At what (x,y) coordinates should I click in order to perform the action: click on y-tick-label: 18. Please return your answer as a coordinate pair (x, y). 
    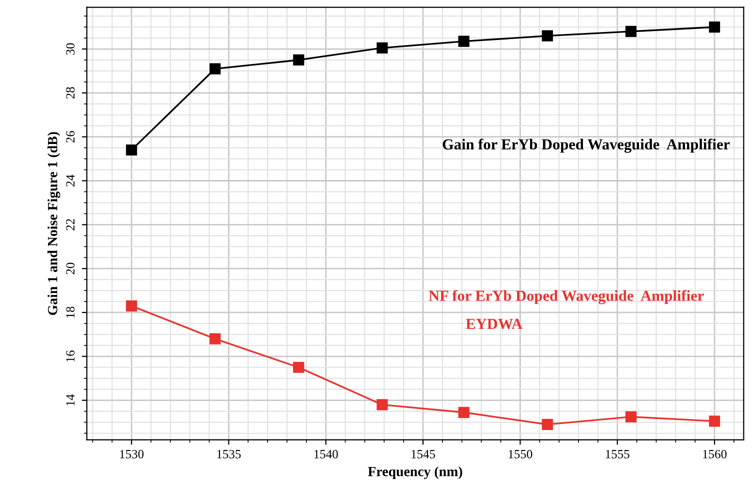
    Looking at the image, I should click on (70, 312).